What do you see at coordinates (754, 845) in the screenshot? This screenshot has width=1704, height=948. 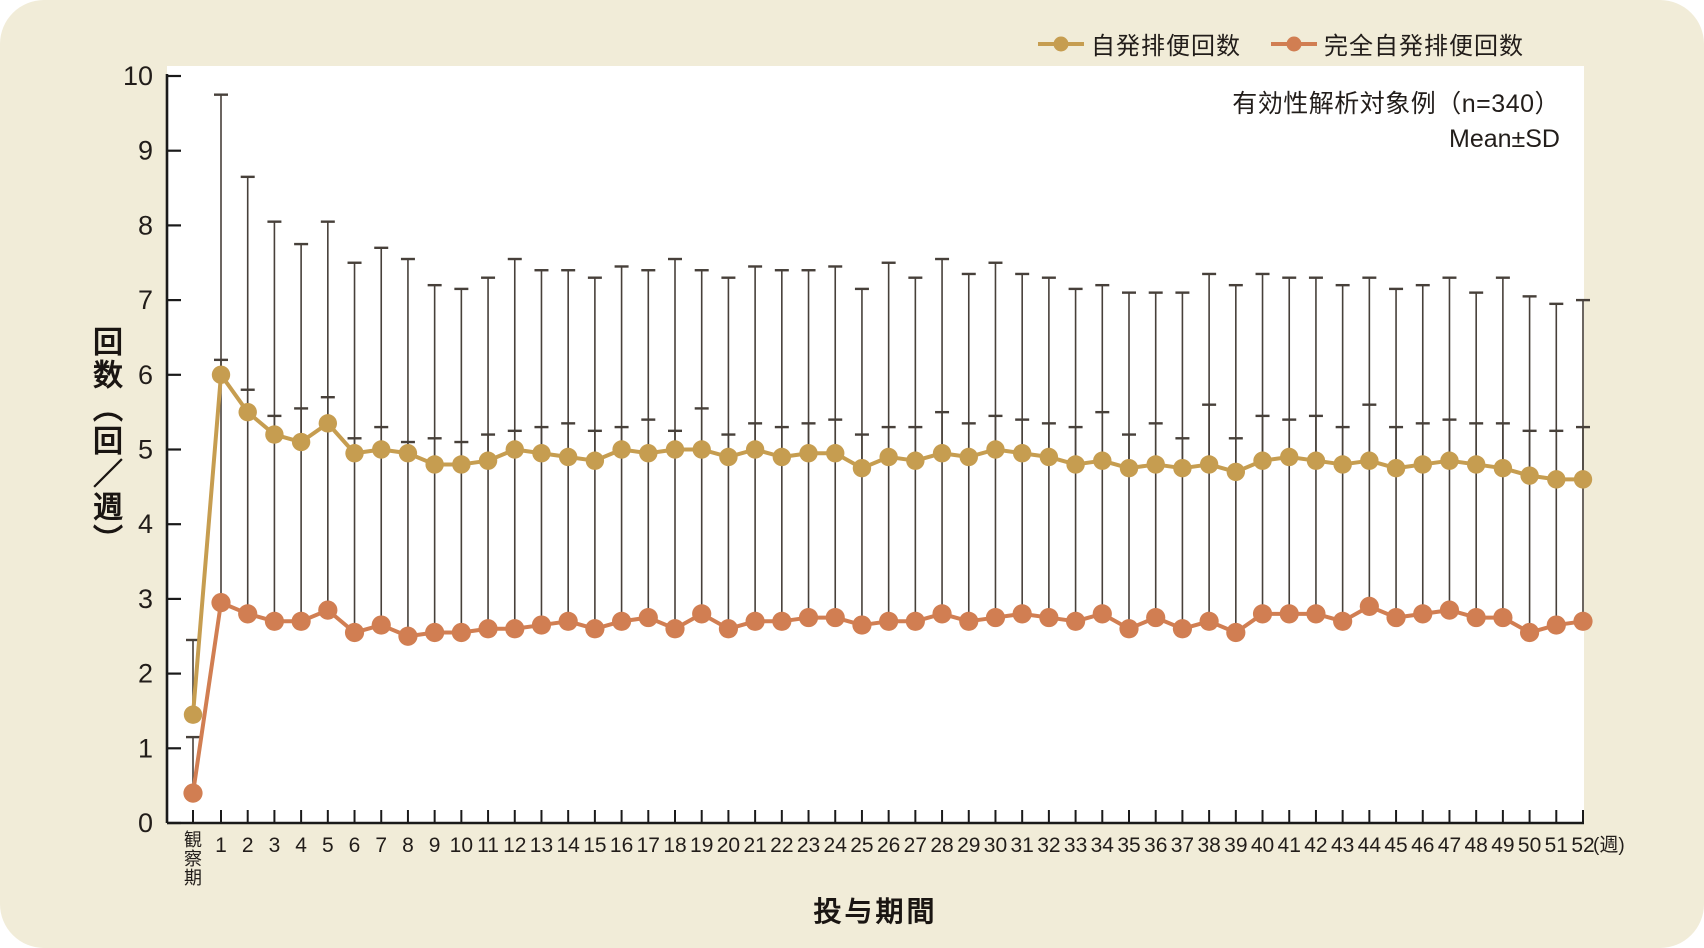 I see `x-tick-label: 21` at bounding box center [754, 845].